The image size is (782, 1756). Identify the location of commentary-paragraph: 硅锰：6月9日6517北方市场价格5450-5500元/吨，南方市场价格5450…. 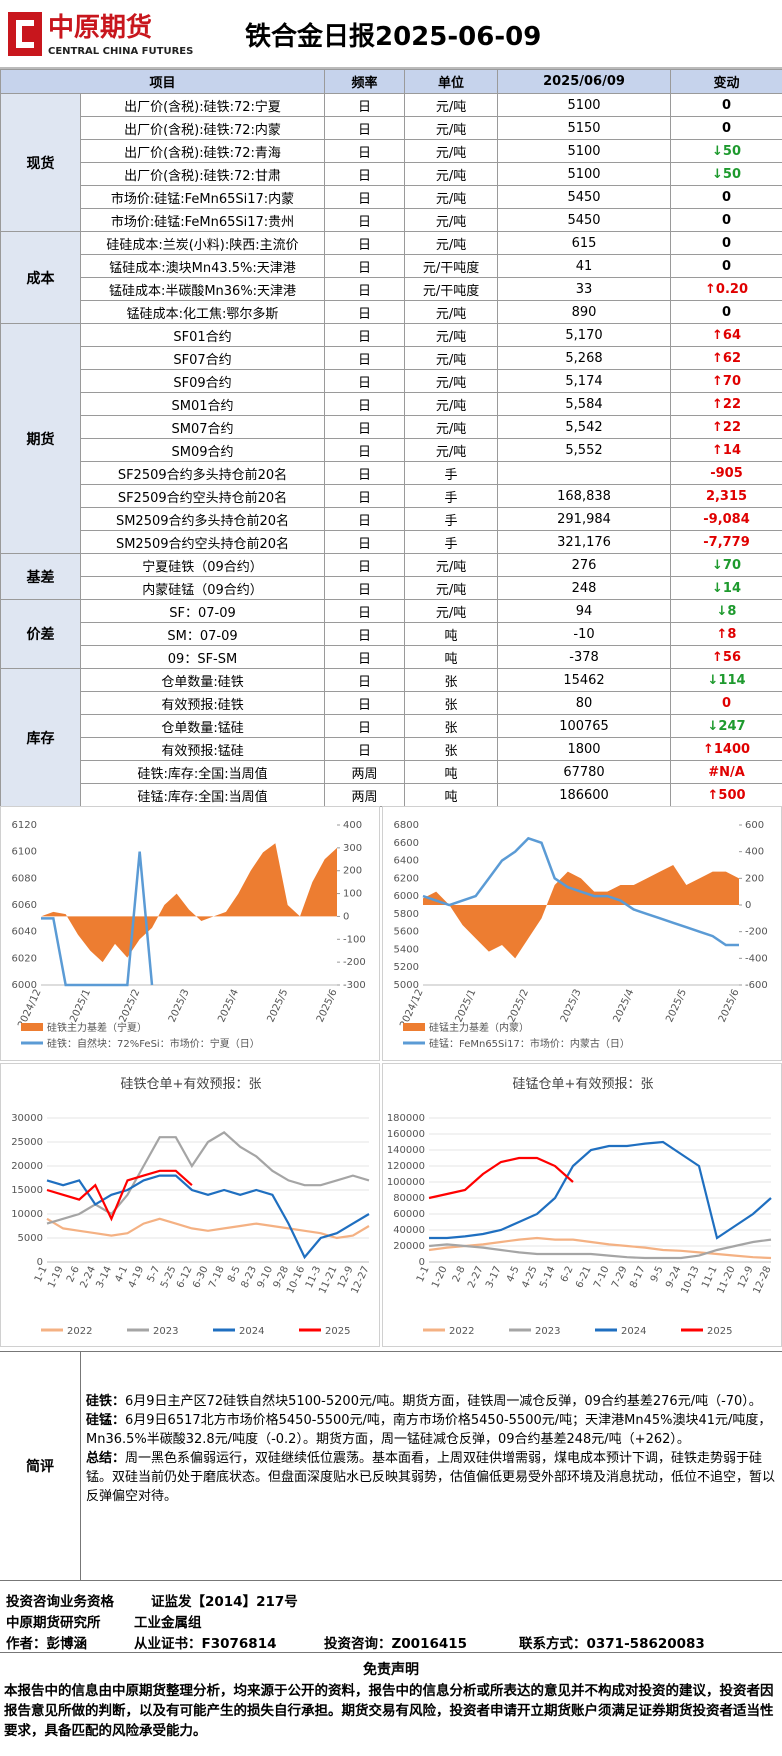
(431, 1430).